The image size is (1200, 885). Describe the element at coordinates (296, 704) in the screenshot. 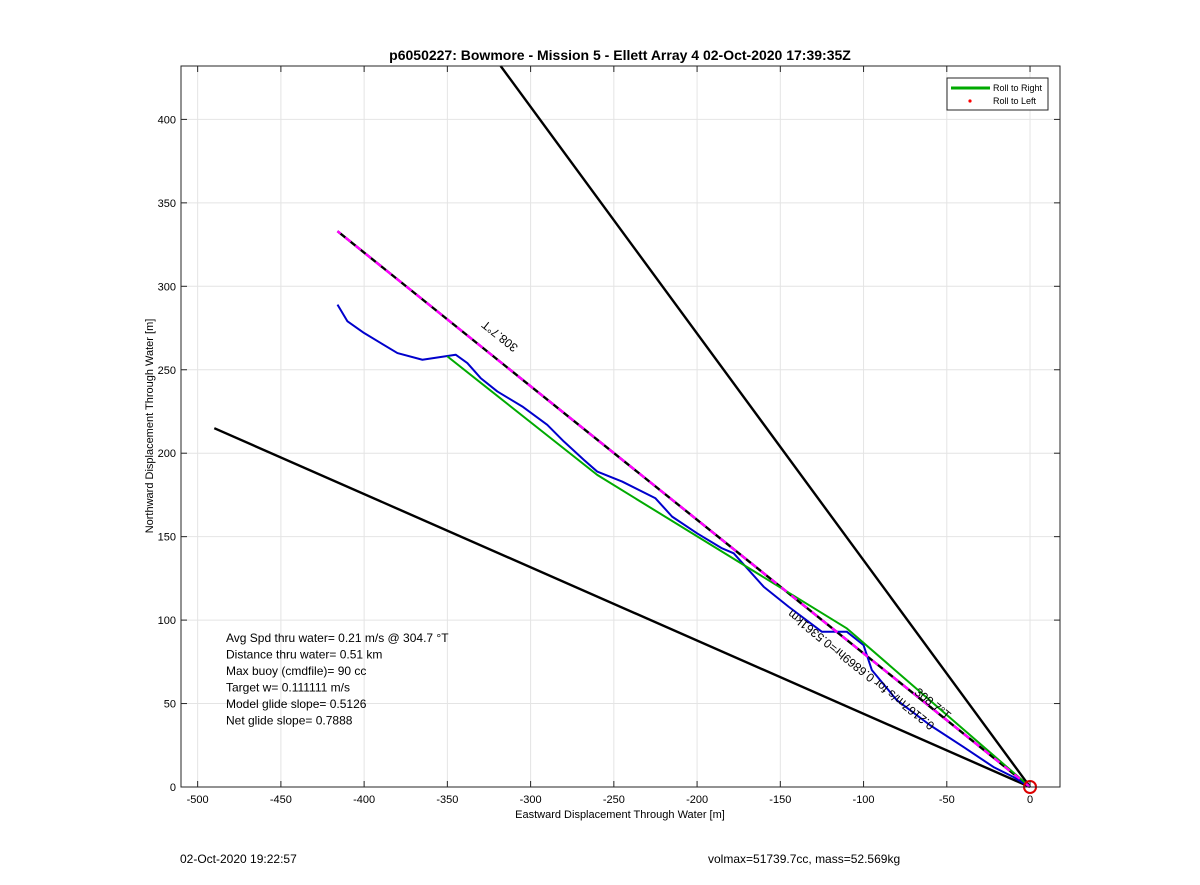

I see `stats-line: Model glide slope= 0.5126` at that location.